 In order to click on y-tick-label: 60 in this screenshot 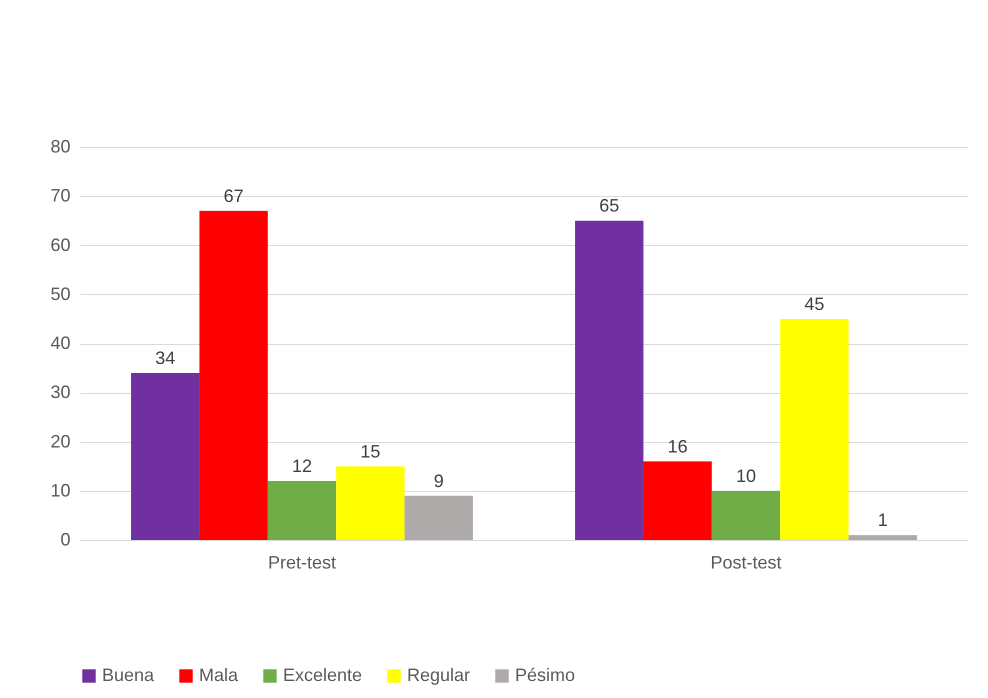, I will do `click(60, 244)`.